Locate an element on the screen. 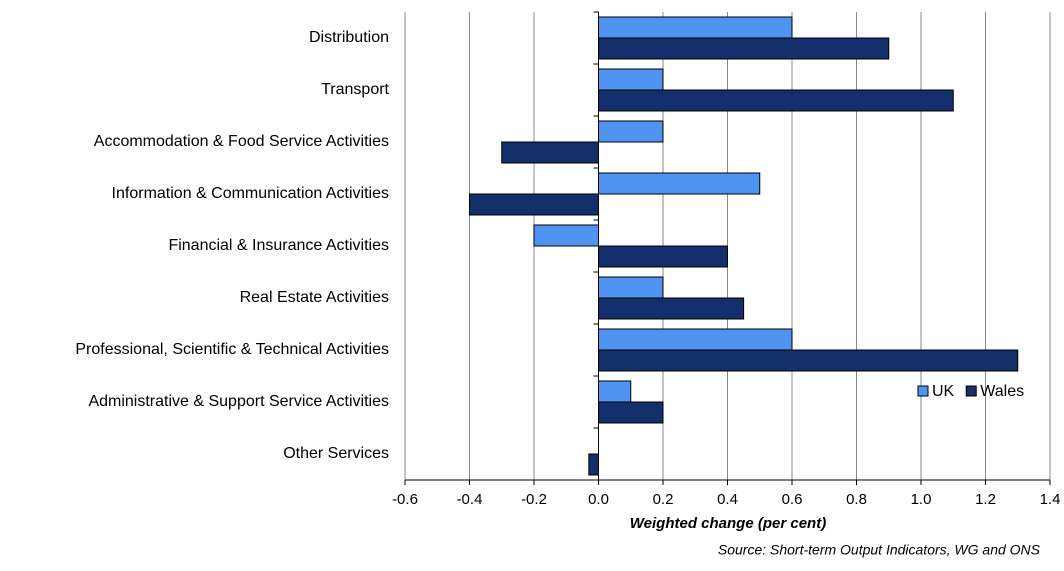 The height and width of the screenshot is (571, 1064). x-tick-label: 0.0 is located at coordinates (598, 499).